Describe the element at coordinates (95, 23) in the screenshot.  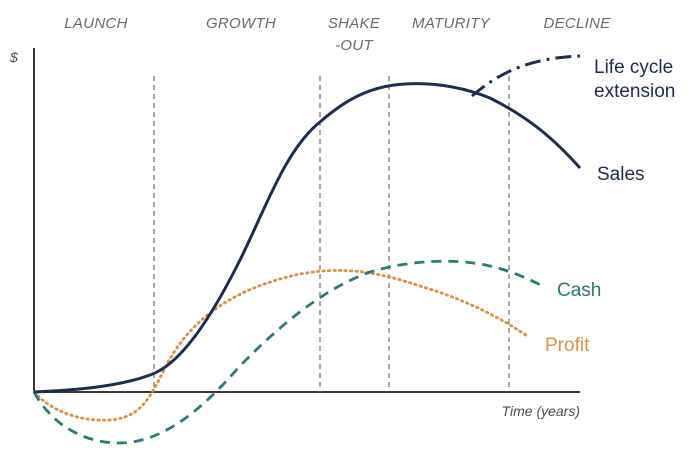
I see `stage-label-launch: LAUNCH` at that location.